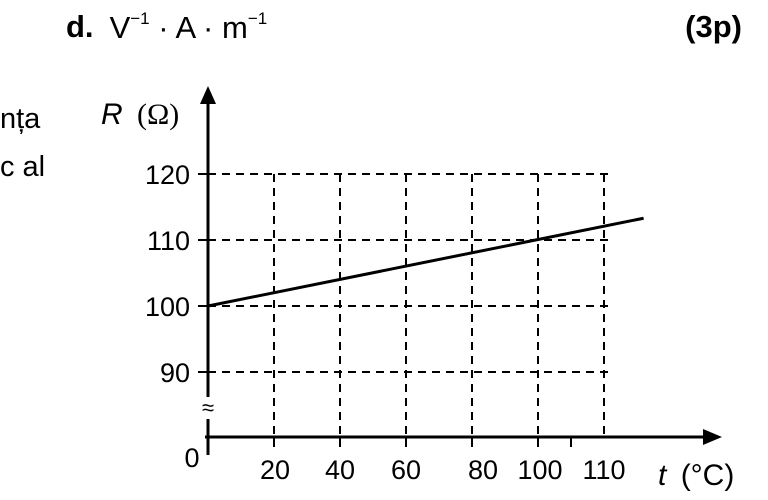  I want to click on cropped-text-line-1: nța, so click(20, 119).